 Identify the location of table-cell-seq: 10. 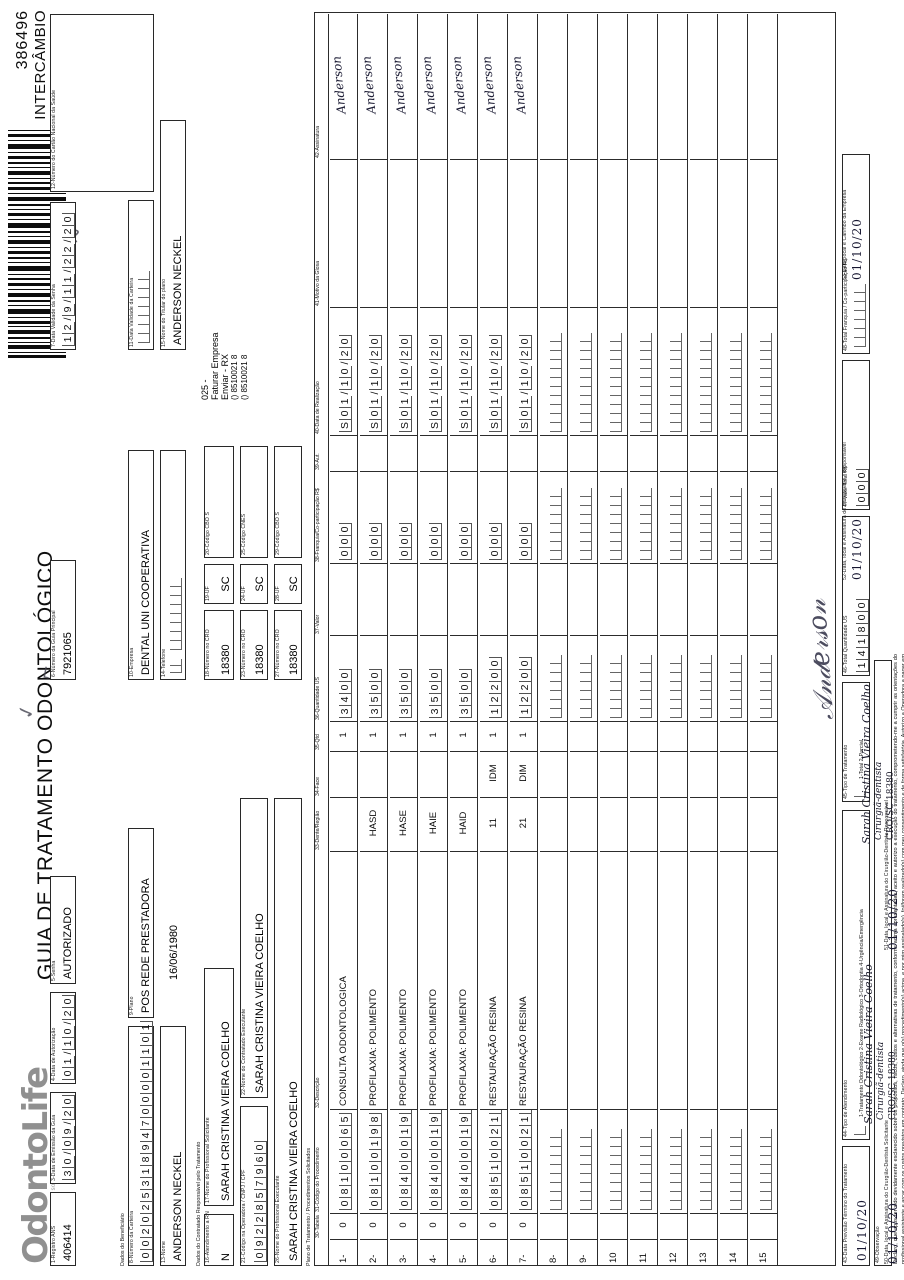
(613, 1253).